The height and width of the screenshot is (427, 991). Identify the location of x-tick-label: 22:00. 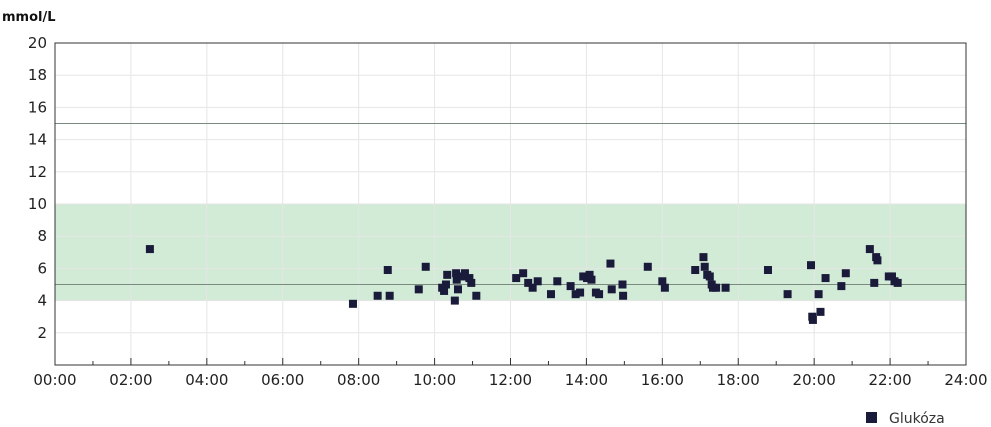
(889, 380).